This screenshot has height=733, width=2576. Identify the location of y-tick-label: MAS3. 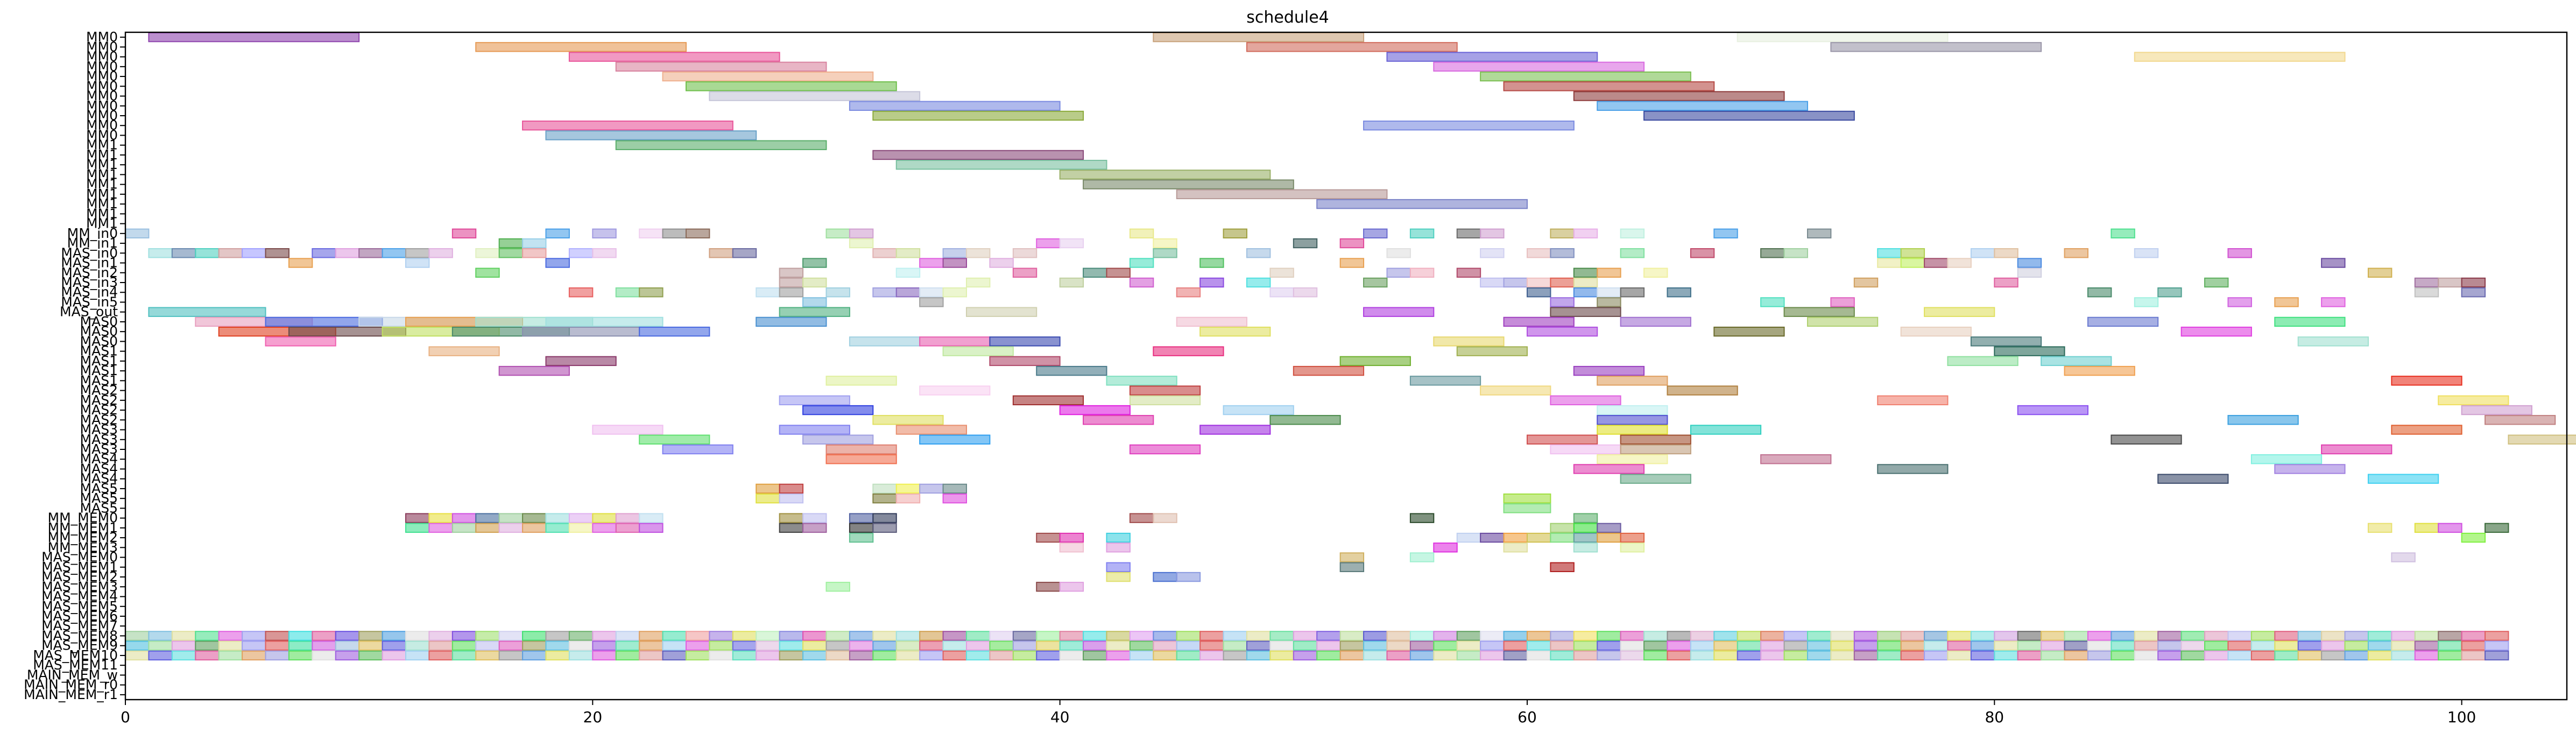
(99, 430).